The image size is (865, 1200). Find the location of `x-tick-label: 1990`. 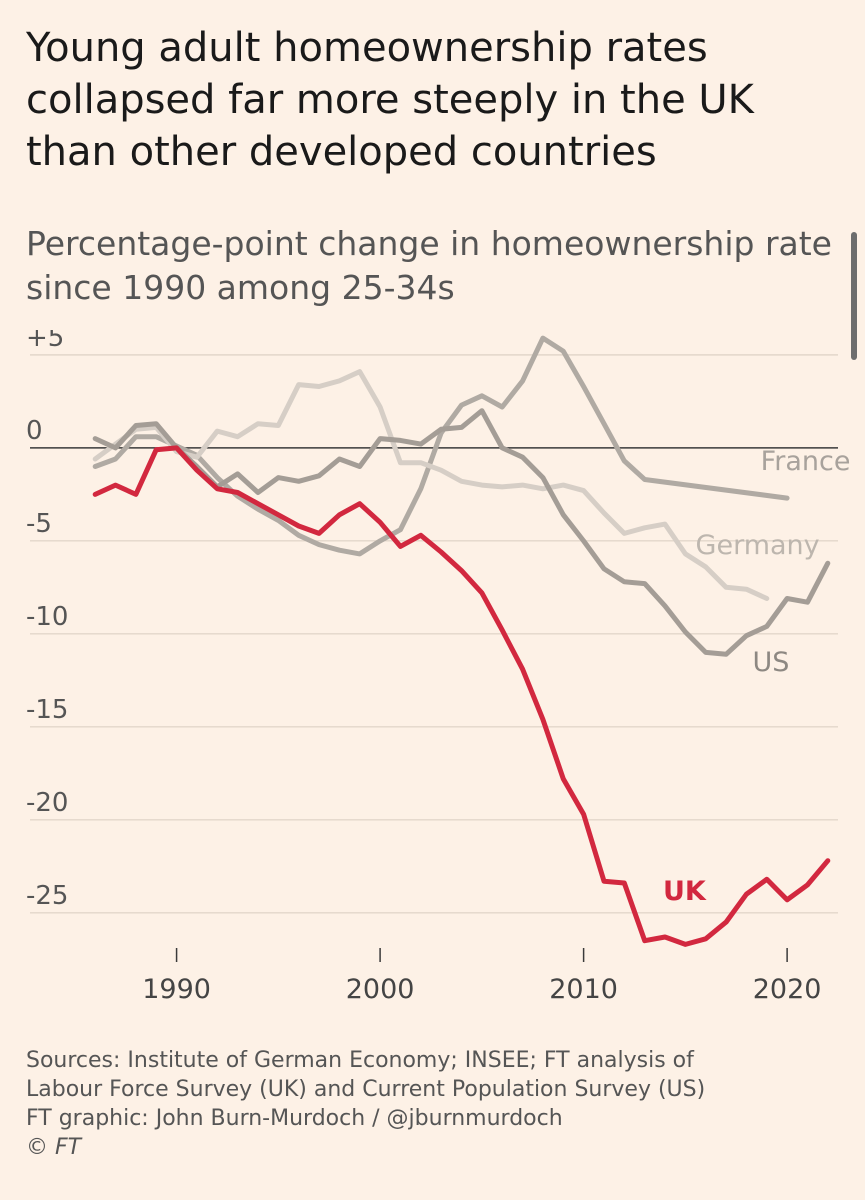

x-tick-label: 1990 is located at coordinates (176, 989).